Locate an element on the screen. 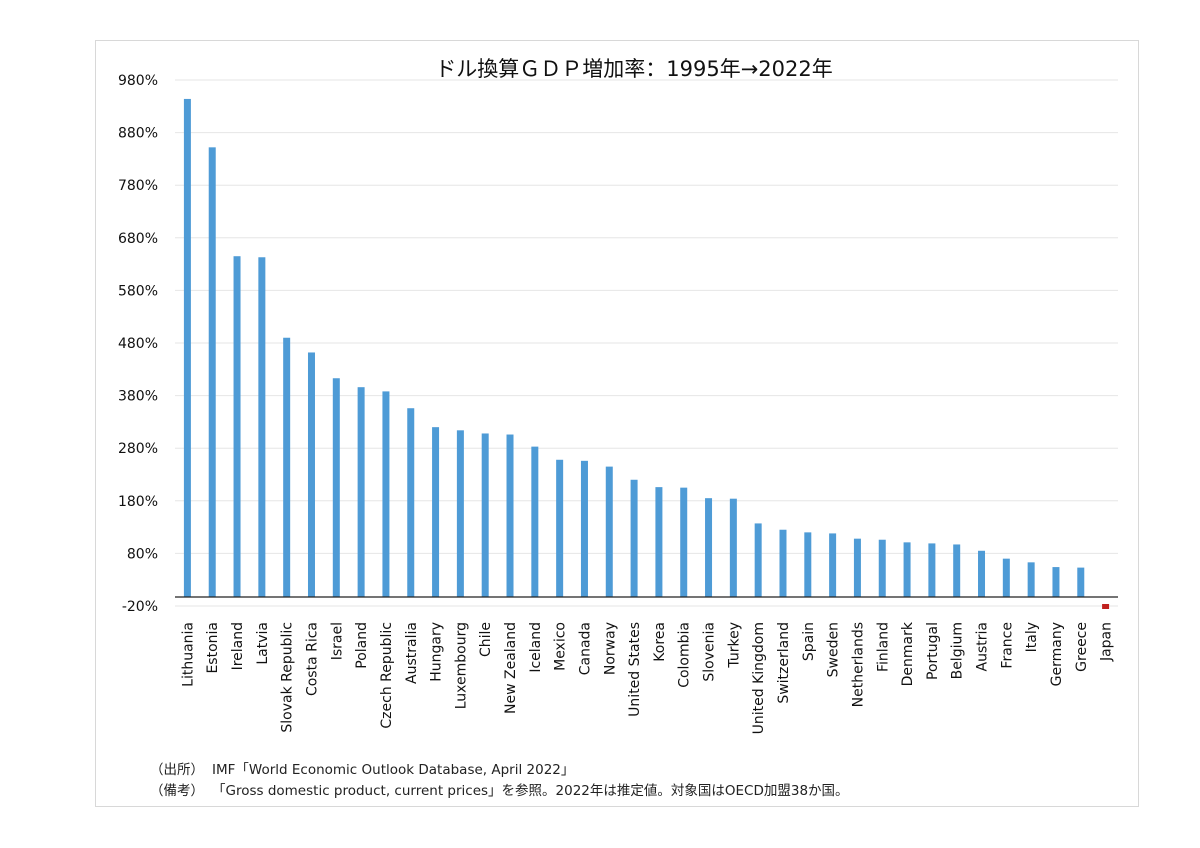 The image size is (1200, 848). x-category-label: Luxembourg is located at coordinates (461, 665).